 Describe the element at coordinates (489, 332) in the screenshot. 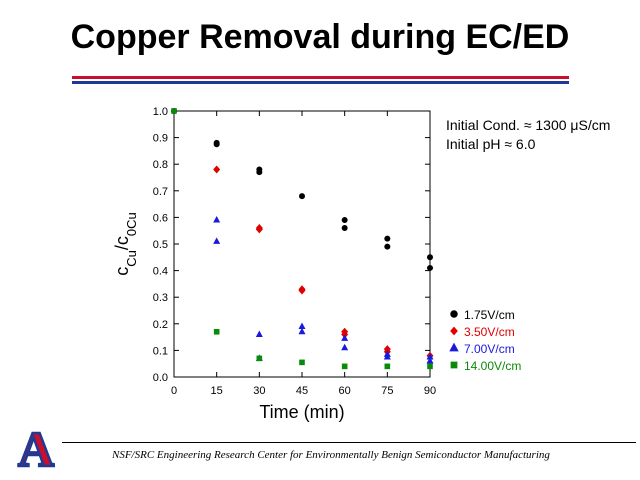

I see `legend-label-1: 3.50V/cm` at that location.